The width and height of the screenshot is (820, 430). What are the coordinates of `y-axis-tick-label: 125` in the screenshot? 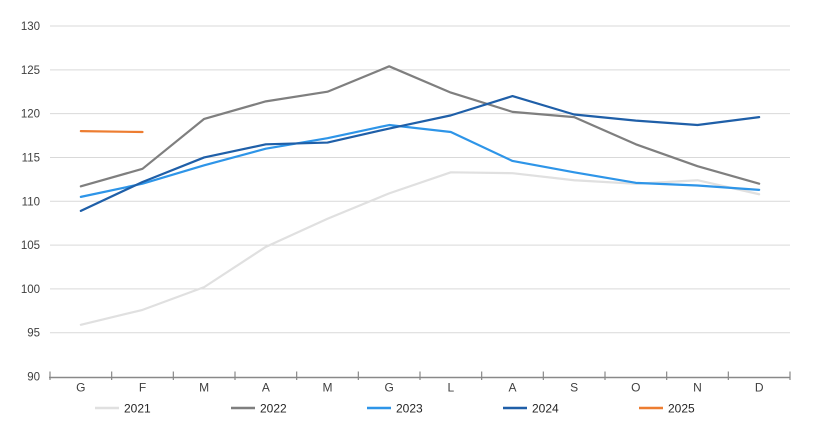 It's located at (30, 71).